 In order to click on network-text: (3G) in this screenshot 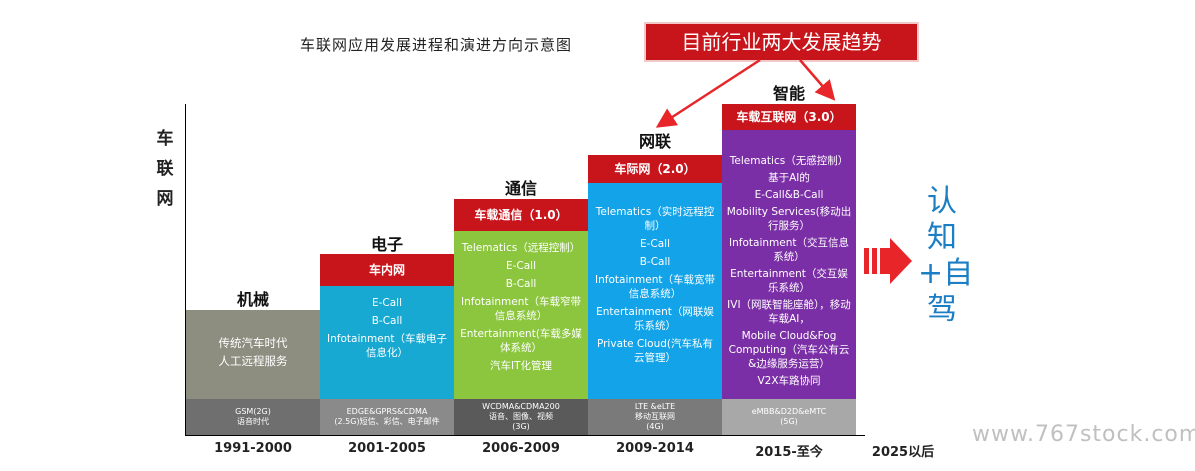, I will do `click(521, 426)`.